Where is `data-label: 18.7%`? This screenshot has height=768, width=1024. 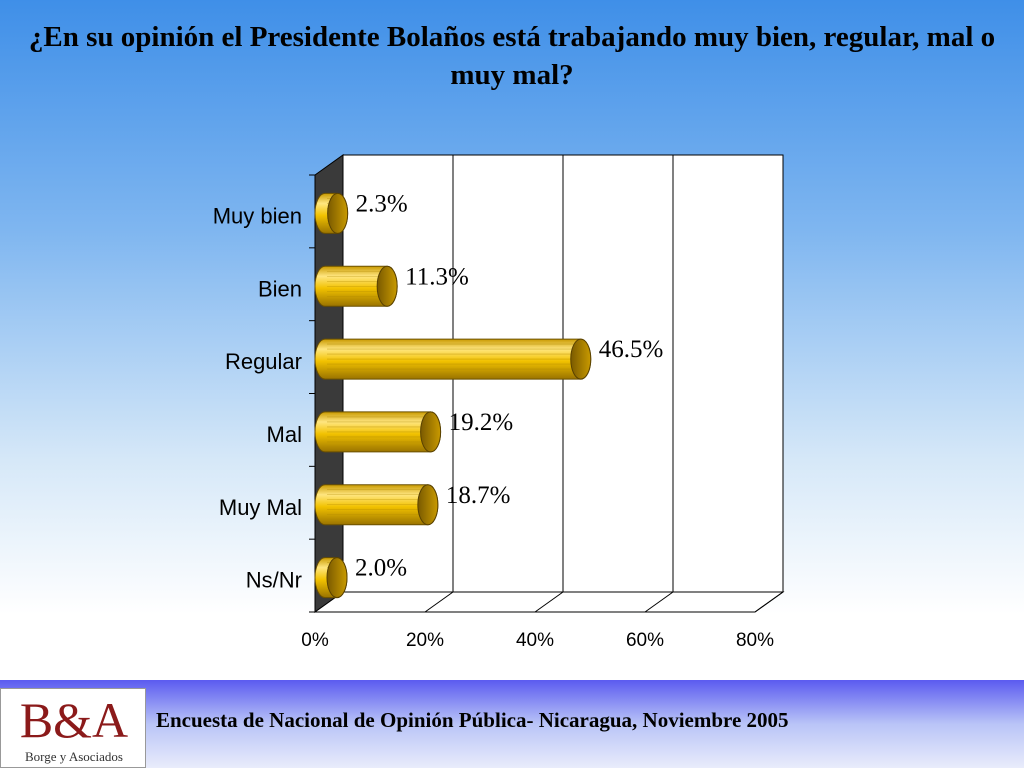 data-label: 18.7% is located at coordinates (478, 495).